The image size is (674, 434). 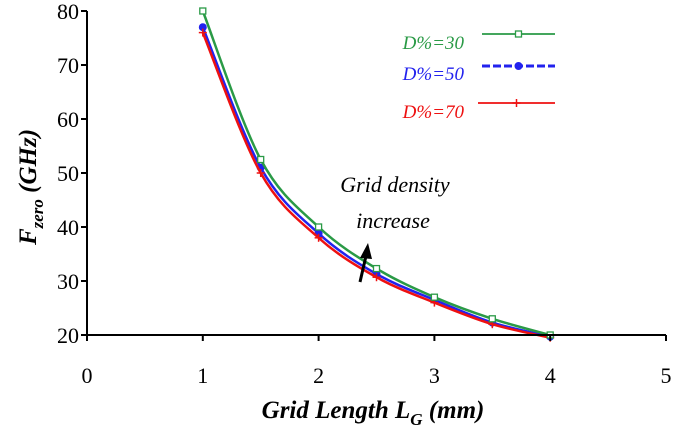 I want to click on y-tick-label: 70, so click(x=68, y=65).